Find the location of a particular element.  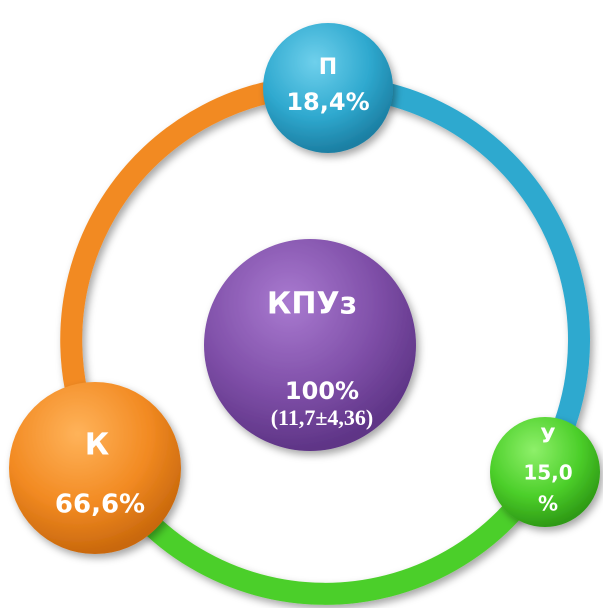

node-value: % is located at coordinates (548, 504).